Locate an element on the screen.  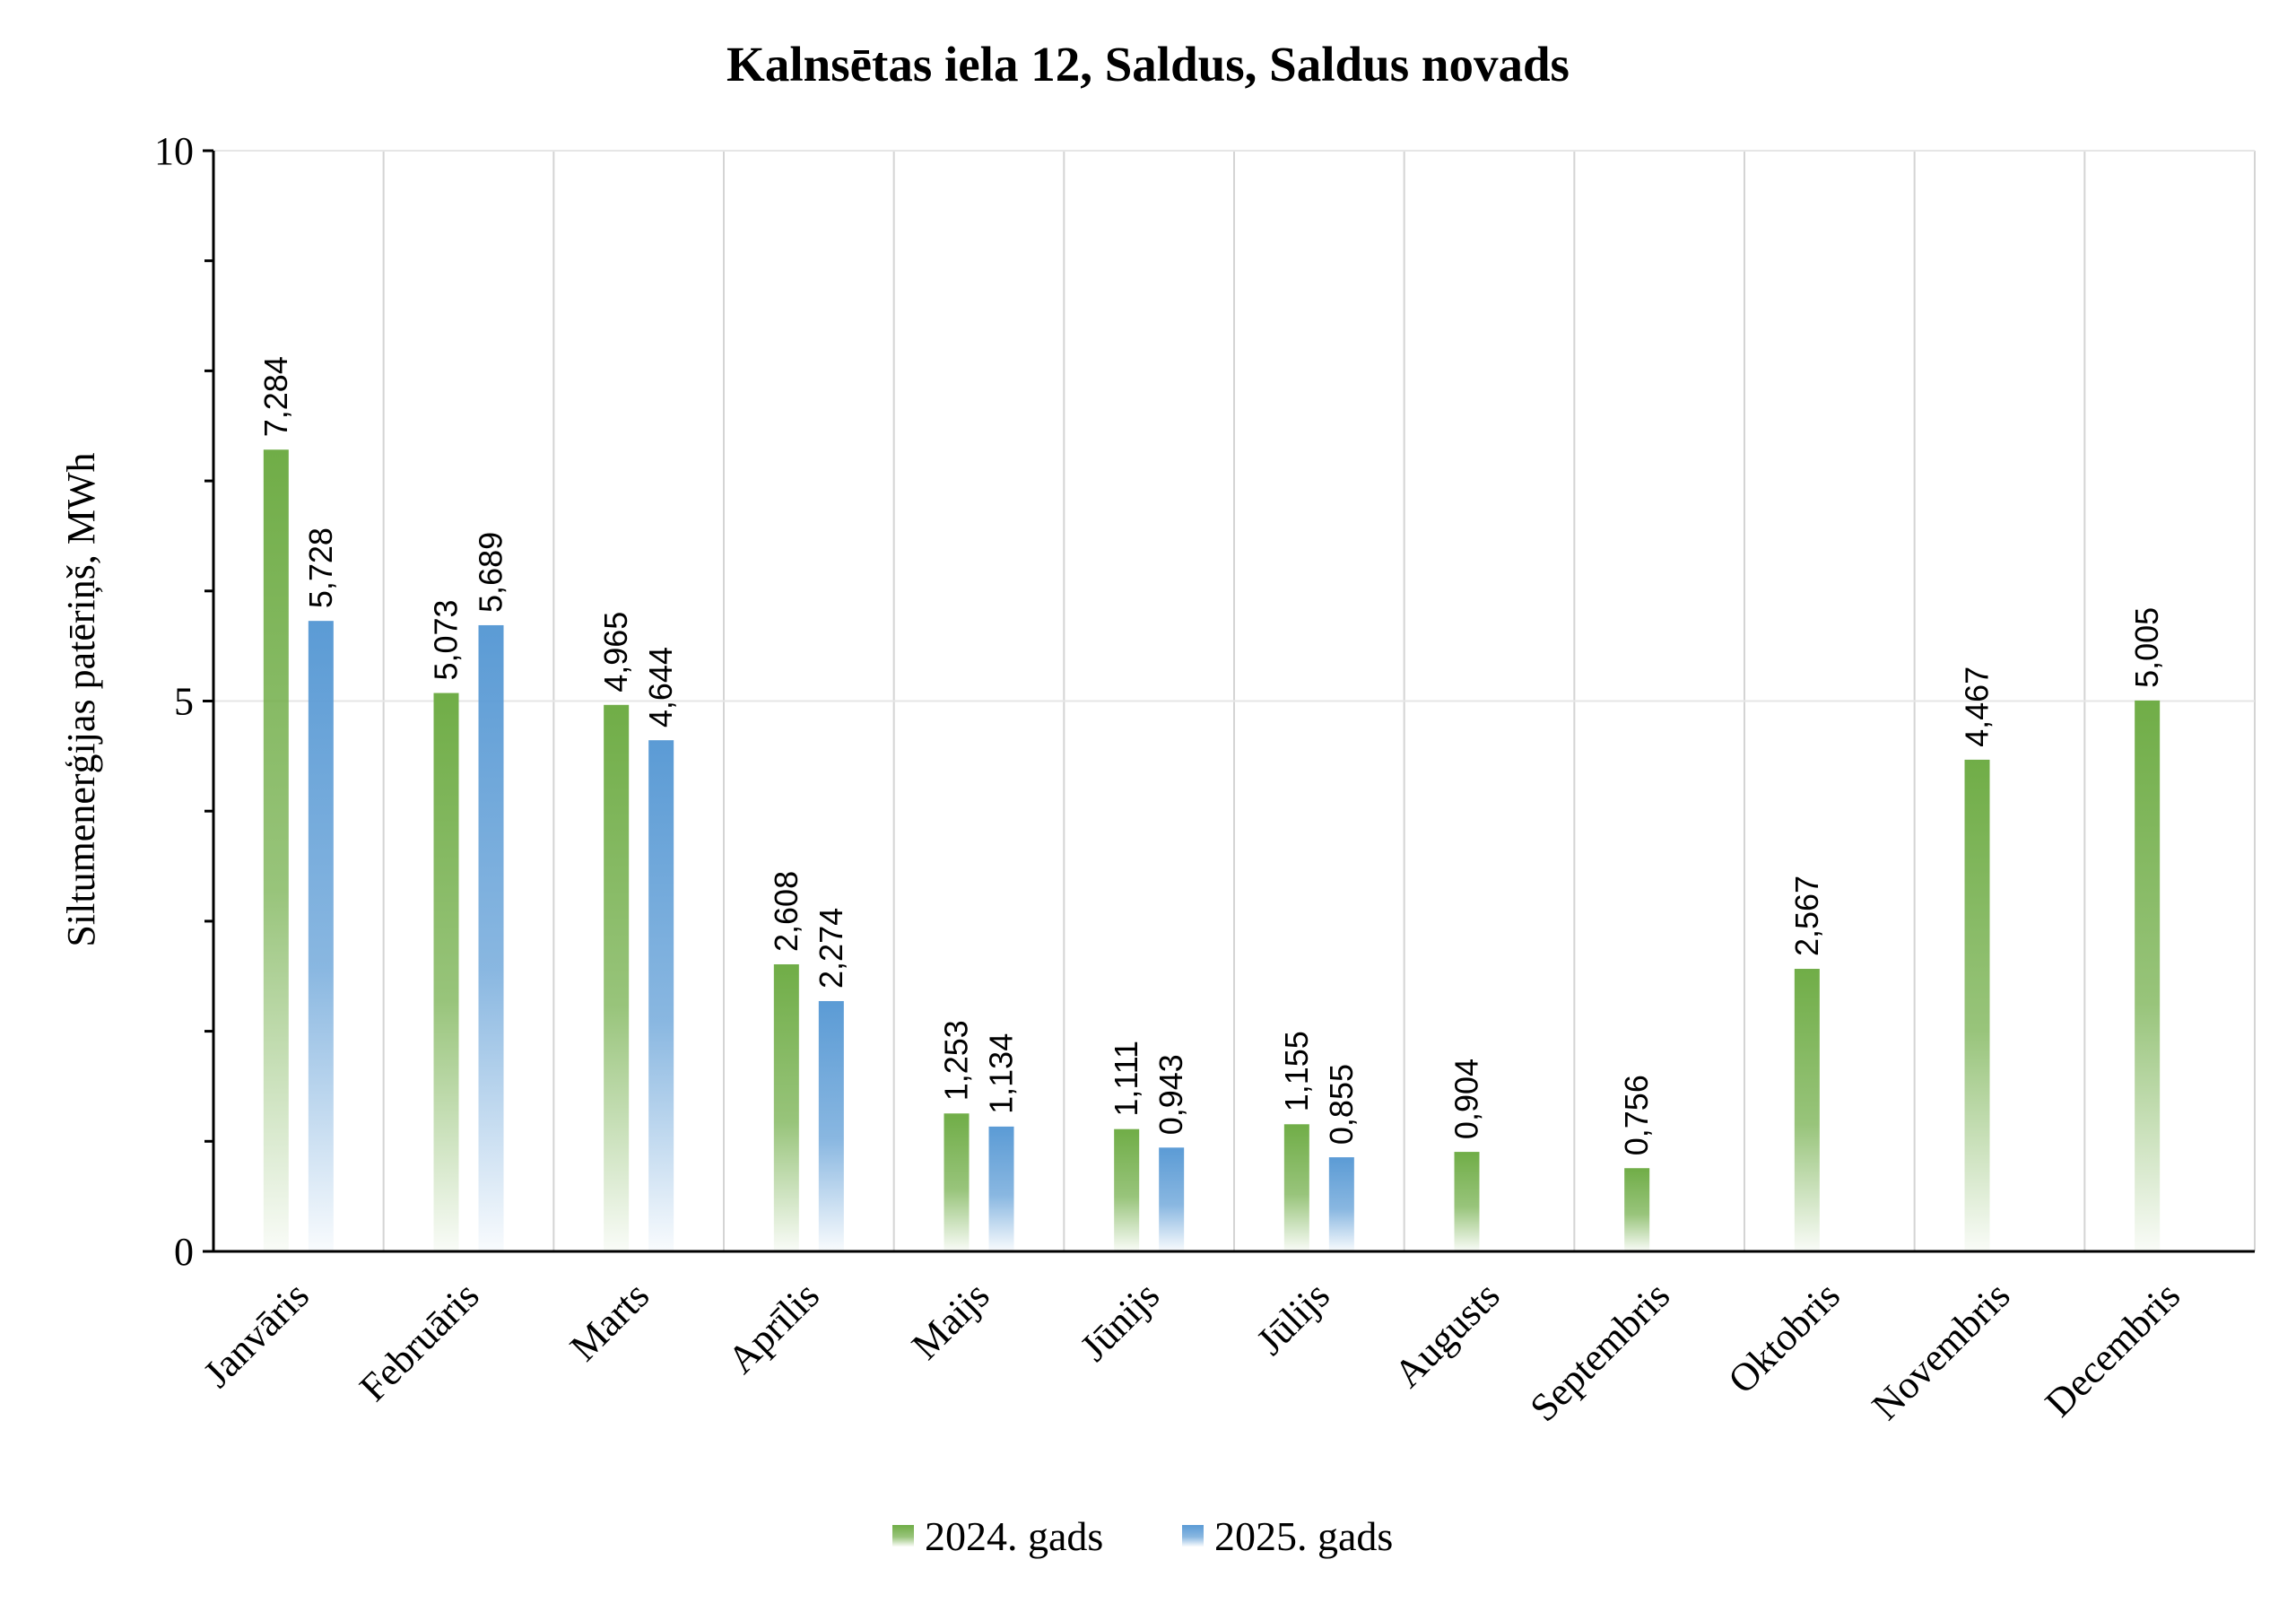
data-label: 1,155 is located at coordinates (1296, 1071).